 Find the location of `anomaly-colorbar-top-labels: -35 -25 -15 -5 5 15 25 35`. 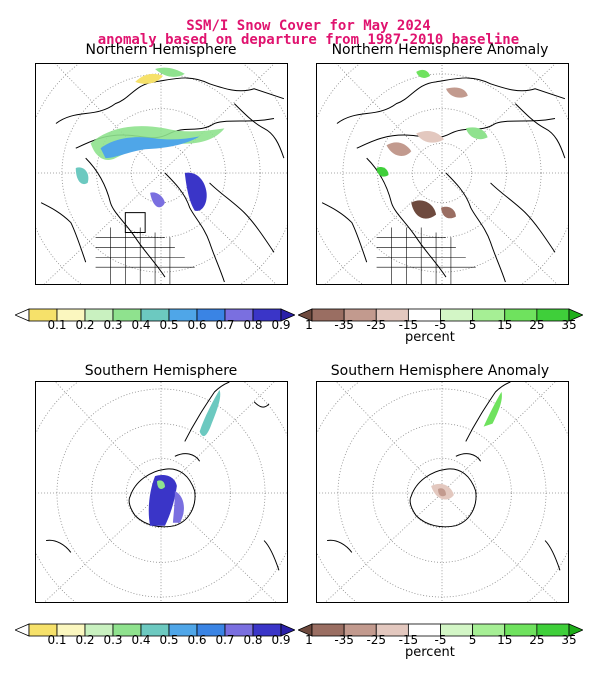

anomaly-colorbar-top-labels: -35 -25 -15 -5 5 15 25 35 is located at coordinates (440, 326).